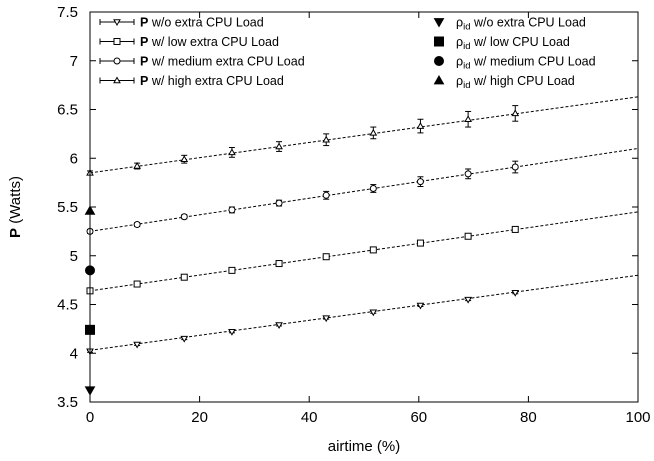 The image size is (654, 461). I want to click on legend-label: ρid w/ low CPU Load, so click(513, 43).